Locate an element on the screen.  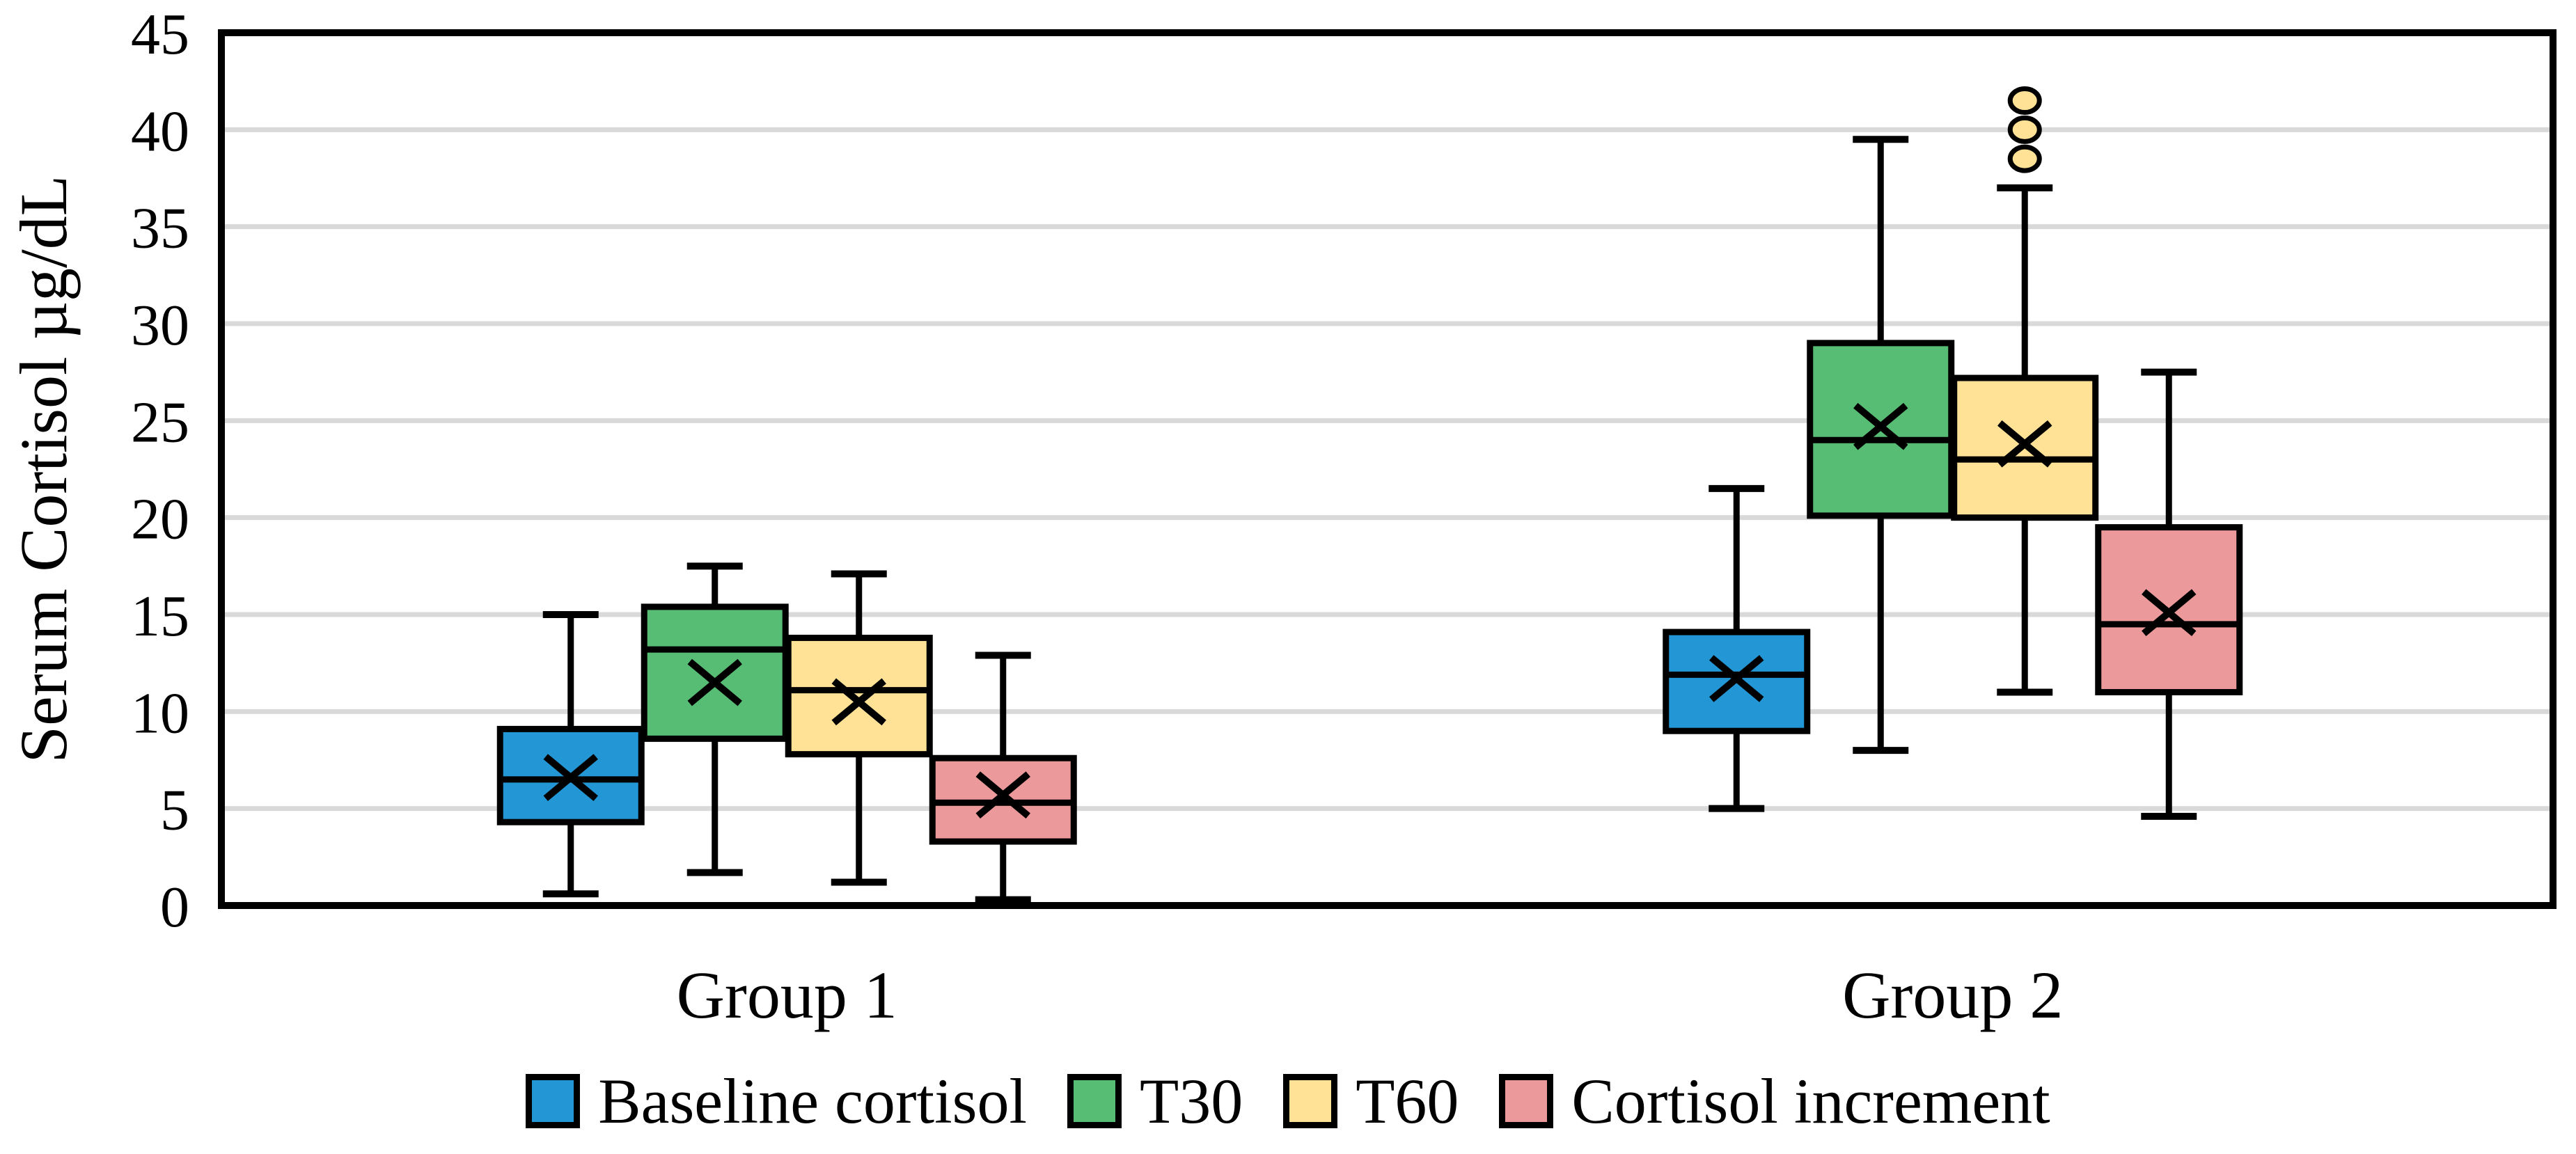
legend-item: Cortisol increment is located at coordinates (1774, 1101).